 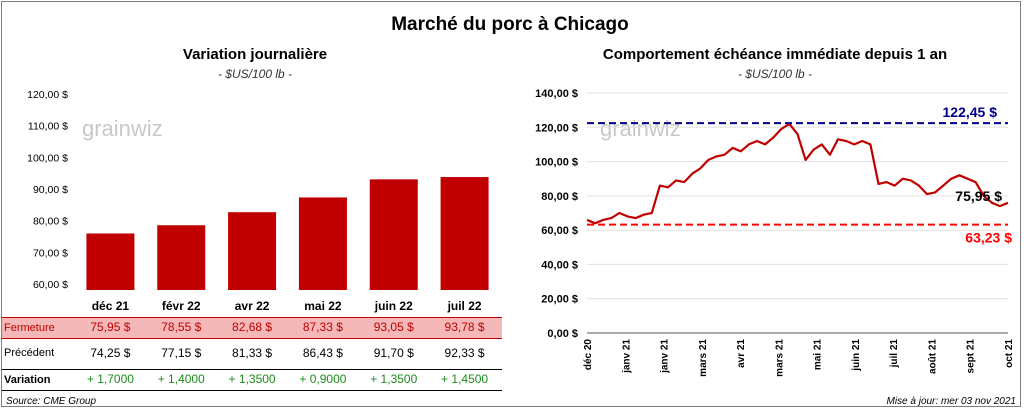 What do you see at coordinates (48, 127) in the screenshot?
I see `y-tick-label: 110,00 $` at bounding box center [48, 127].